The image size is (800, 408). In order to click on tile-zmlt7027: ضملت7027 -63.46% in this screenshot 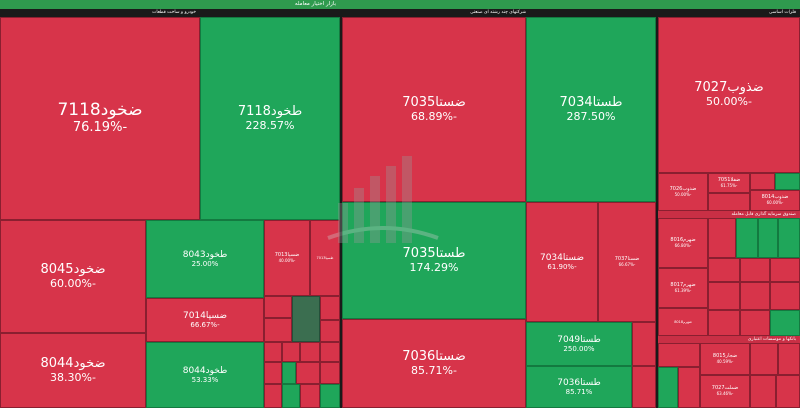, I will do `click(725, 391)`.